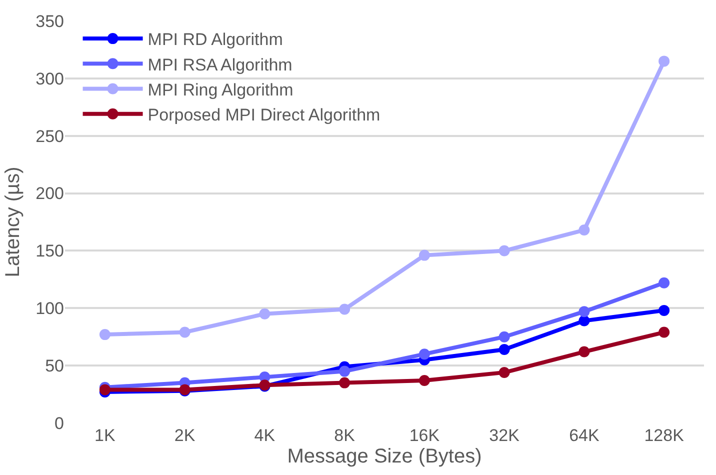 This screenshot has width=716, height=475. Describe the element at coordinates (59, 423) in the screenshot. I see `y-tick-label: 0` at that location.